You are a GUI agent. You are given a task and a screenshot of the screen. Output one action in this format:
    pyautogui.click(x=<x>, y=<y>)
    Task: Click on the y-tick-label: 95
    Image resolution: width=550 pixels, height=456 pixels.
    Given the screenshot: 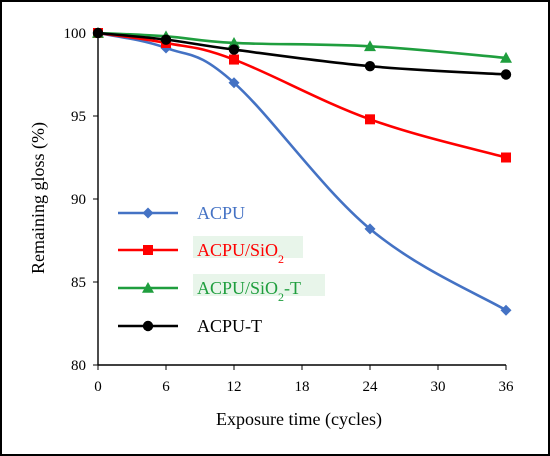 What is the action you would take?
    pyautogui.click(x=78, y=117)
    